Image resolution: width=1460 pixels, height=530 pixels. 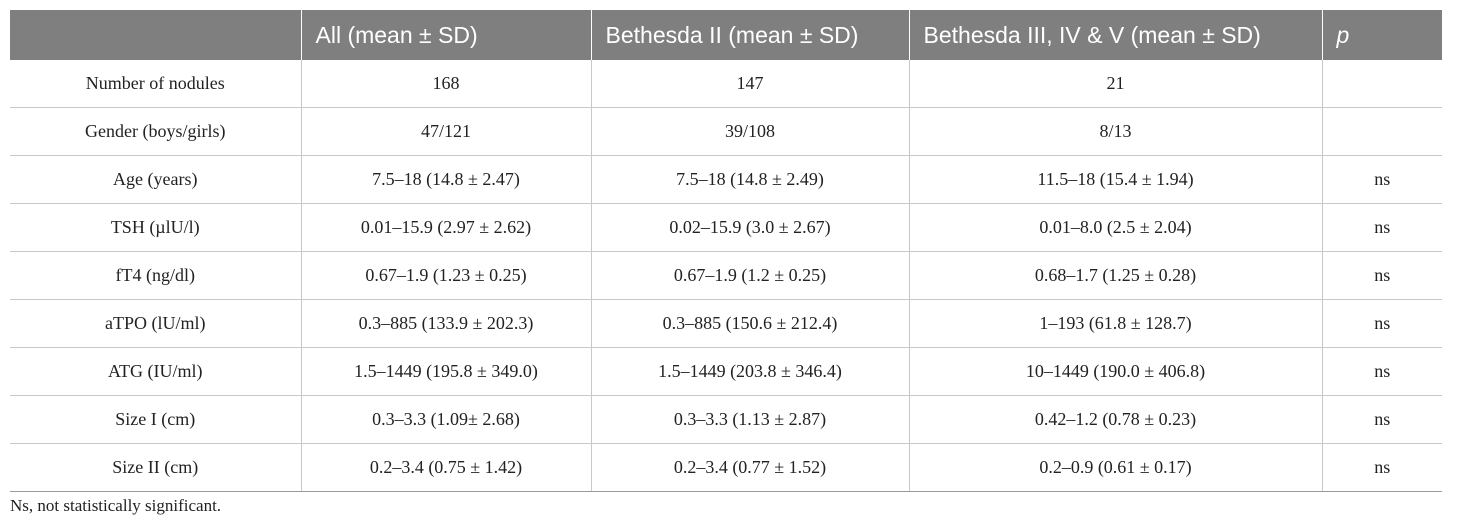 I want to click on row-label: aTPO (lU/ml), so click(x=155, y=323).